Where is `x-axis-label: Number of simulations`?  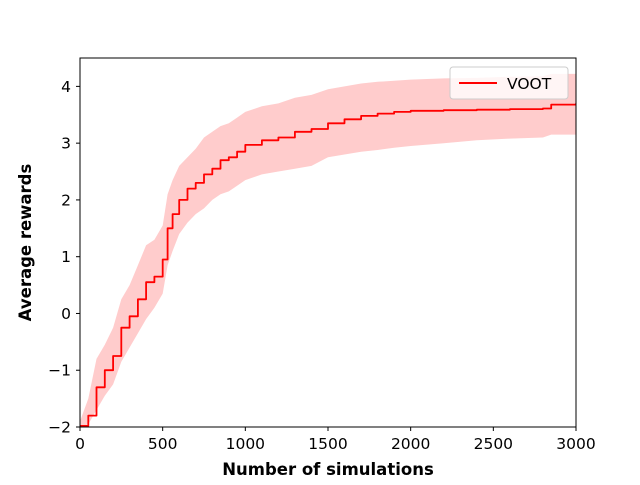 x-axis-label: Number of simulations is located at coordinates (328, 469).